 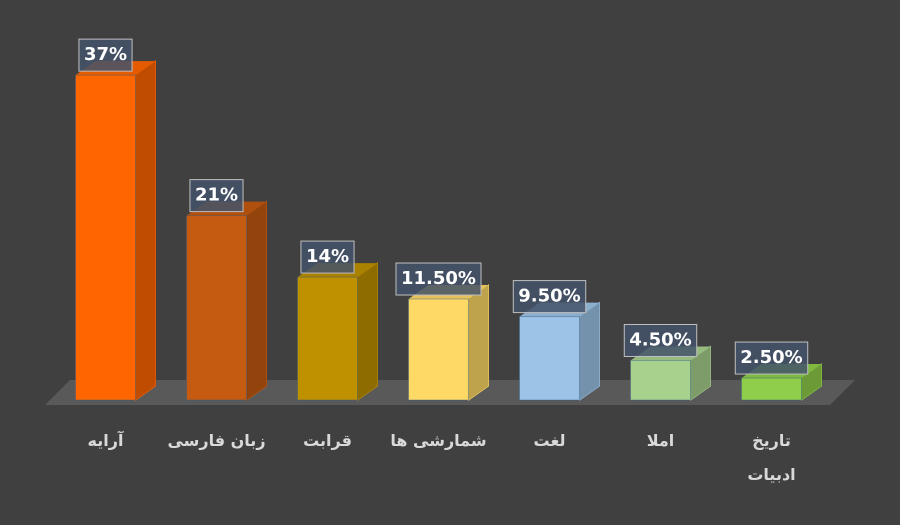 I want to click on value-label: 4.50%, so click(x=660, y=339).